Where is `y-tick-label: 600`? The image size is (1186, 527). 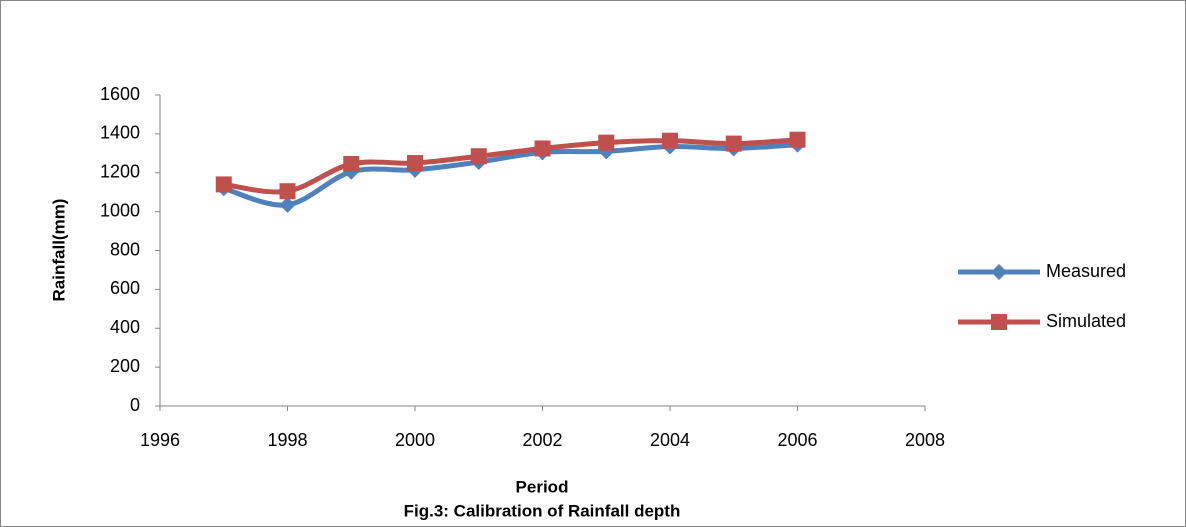
y-tick-label: 600 is located at coordinates (125, 288).